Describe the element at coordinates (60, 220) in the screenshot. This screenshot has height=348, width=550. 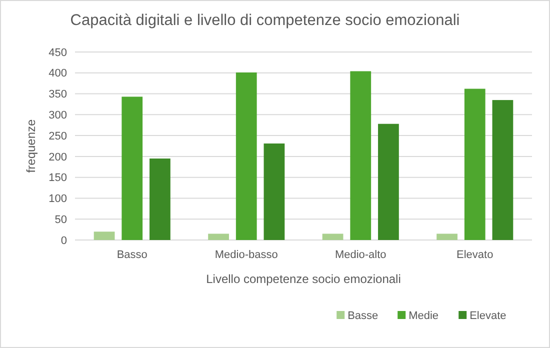
I see `y-tick-label: 50` at that location.